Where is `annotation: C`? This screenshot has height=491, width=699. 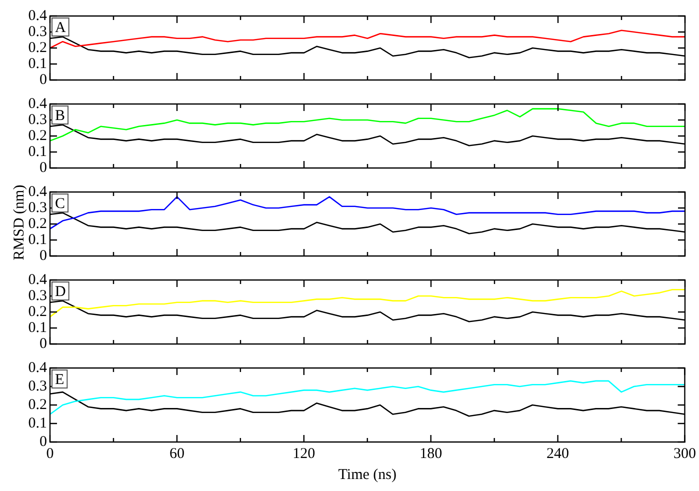 annotation: C is located at coordinates (60, 204).